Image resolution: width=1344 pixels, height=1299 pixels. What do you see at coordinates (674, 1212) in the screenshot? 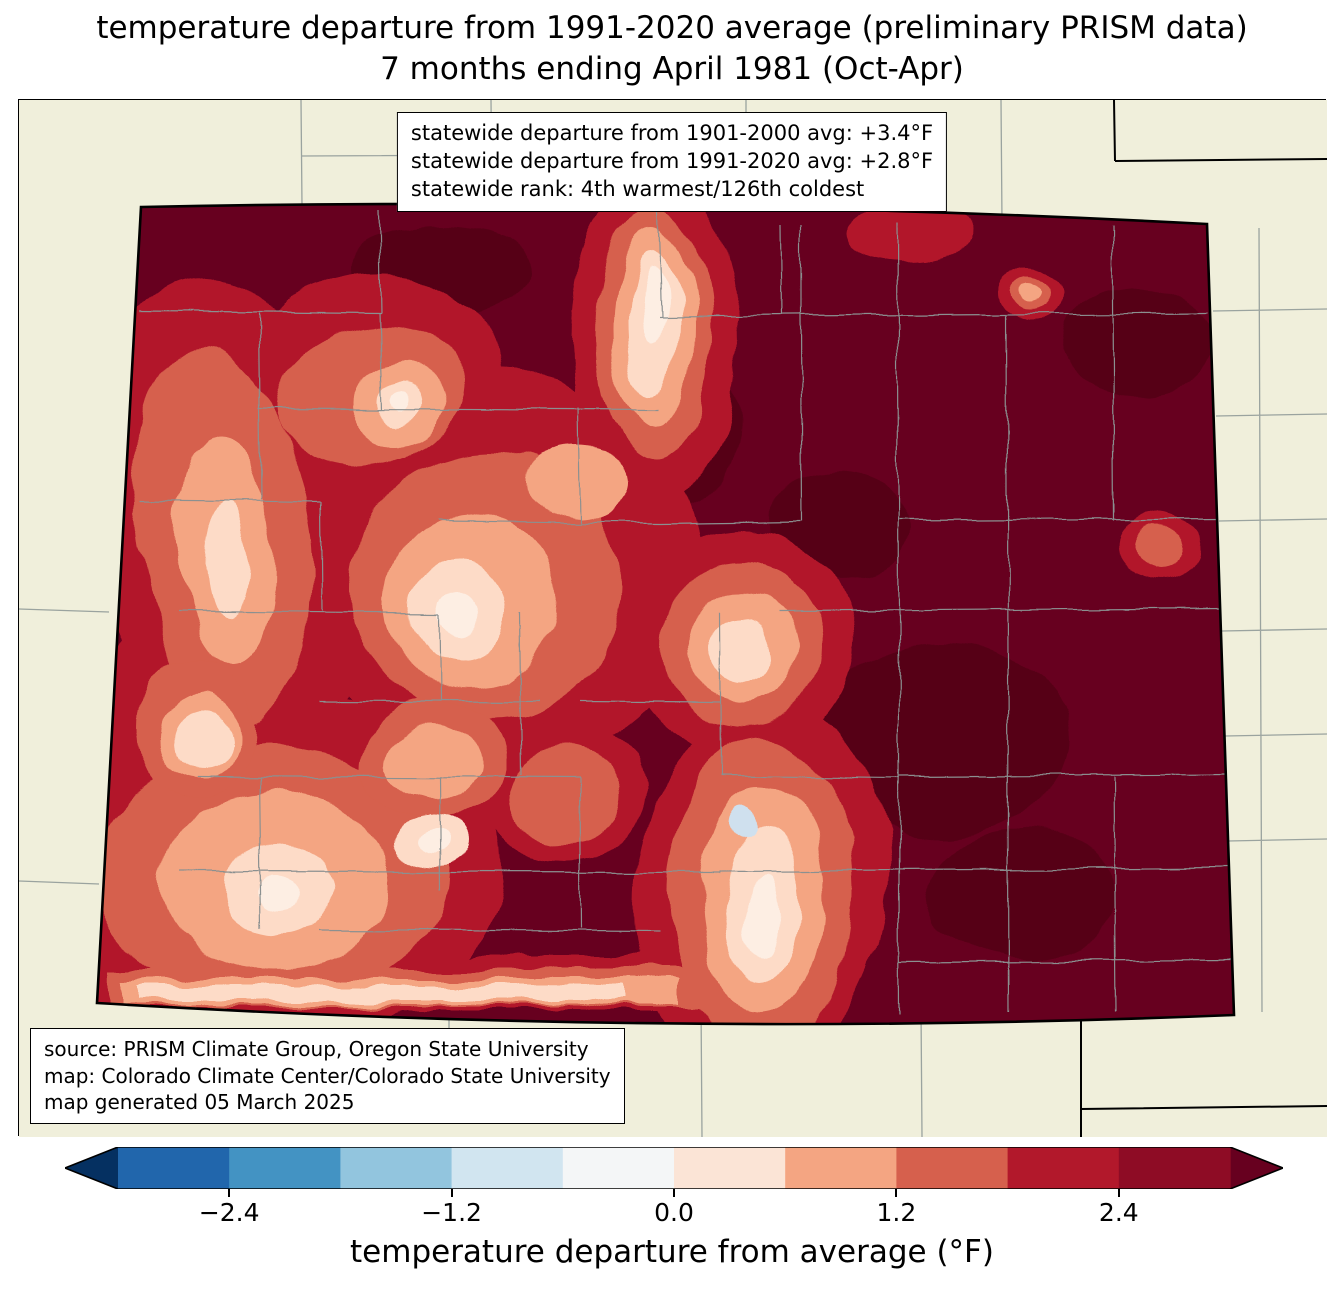
I see `colorbar-tick-label: 0.0` at bounding box center [674, 1212].